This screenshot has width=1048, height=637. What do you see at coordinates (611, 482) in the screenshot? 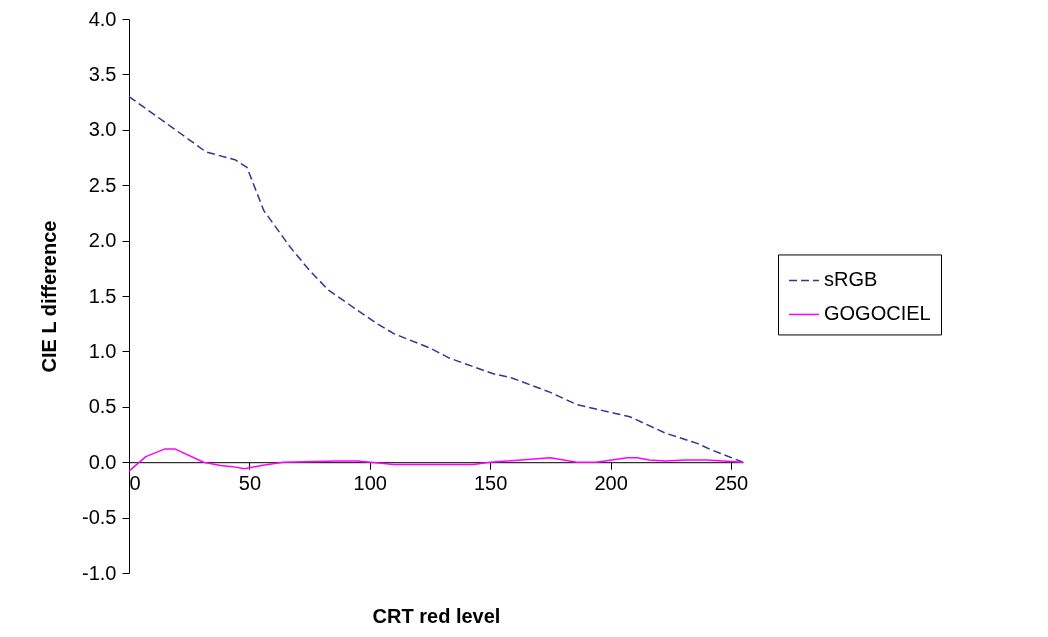
I see `x-tick-label: 200` at bounding box center [611, 482].